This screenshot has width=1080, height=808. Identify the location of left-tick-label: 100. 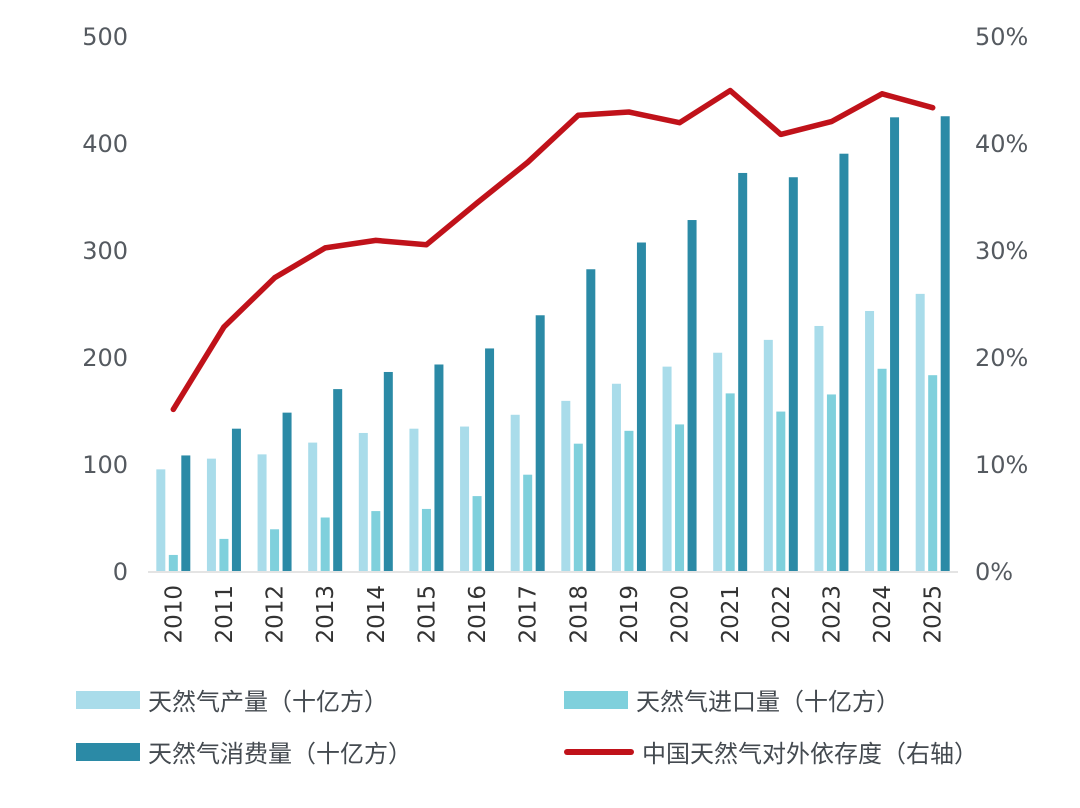
(105, 465).